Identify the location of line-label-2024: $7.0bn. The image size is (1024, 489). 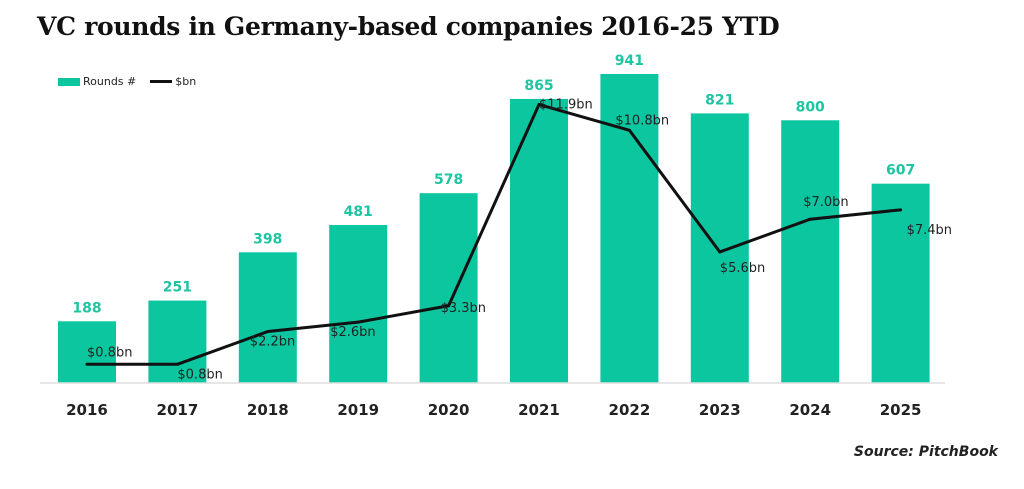
(825, 202).